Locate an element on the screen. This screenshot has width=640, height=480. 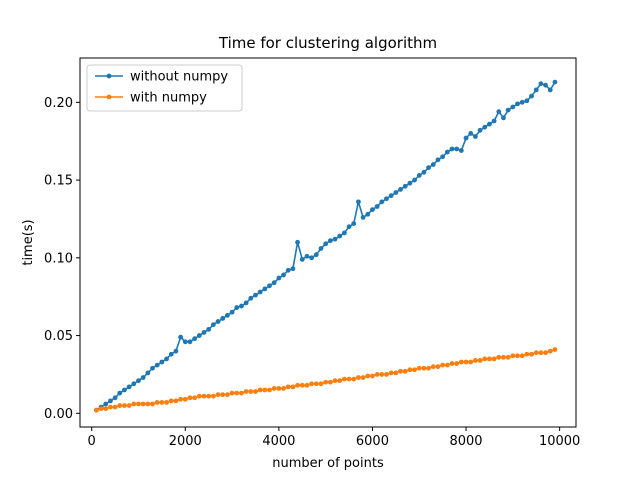
y-tick-label: 0.05 is located at coordinates (58, 336).